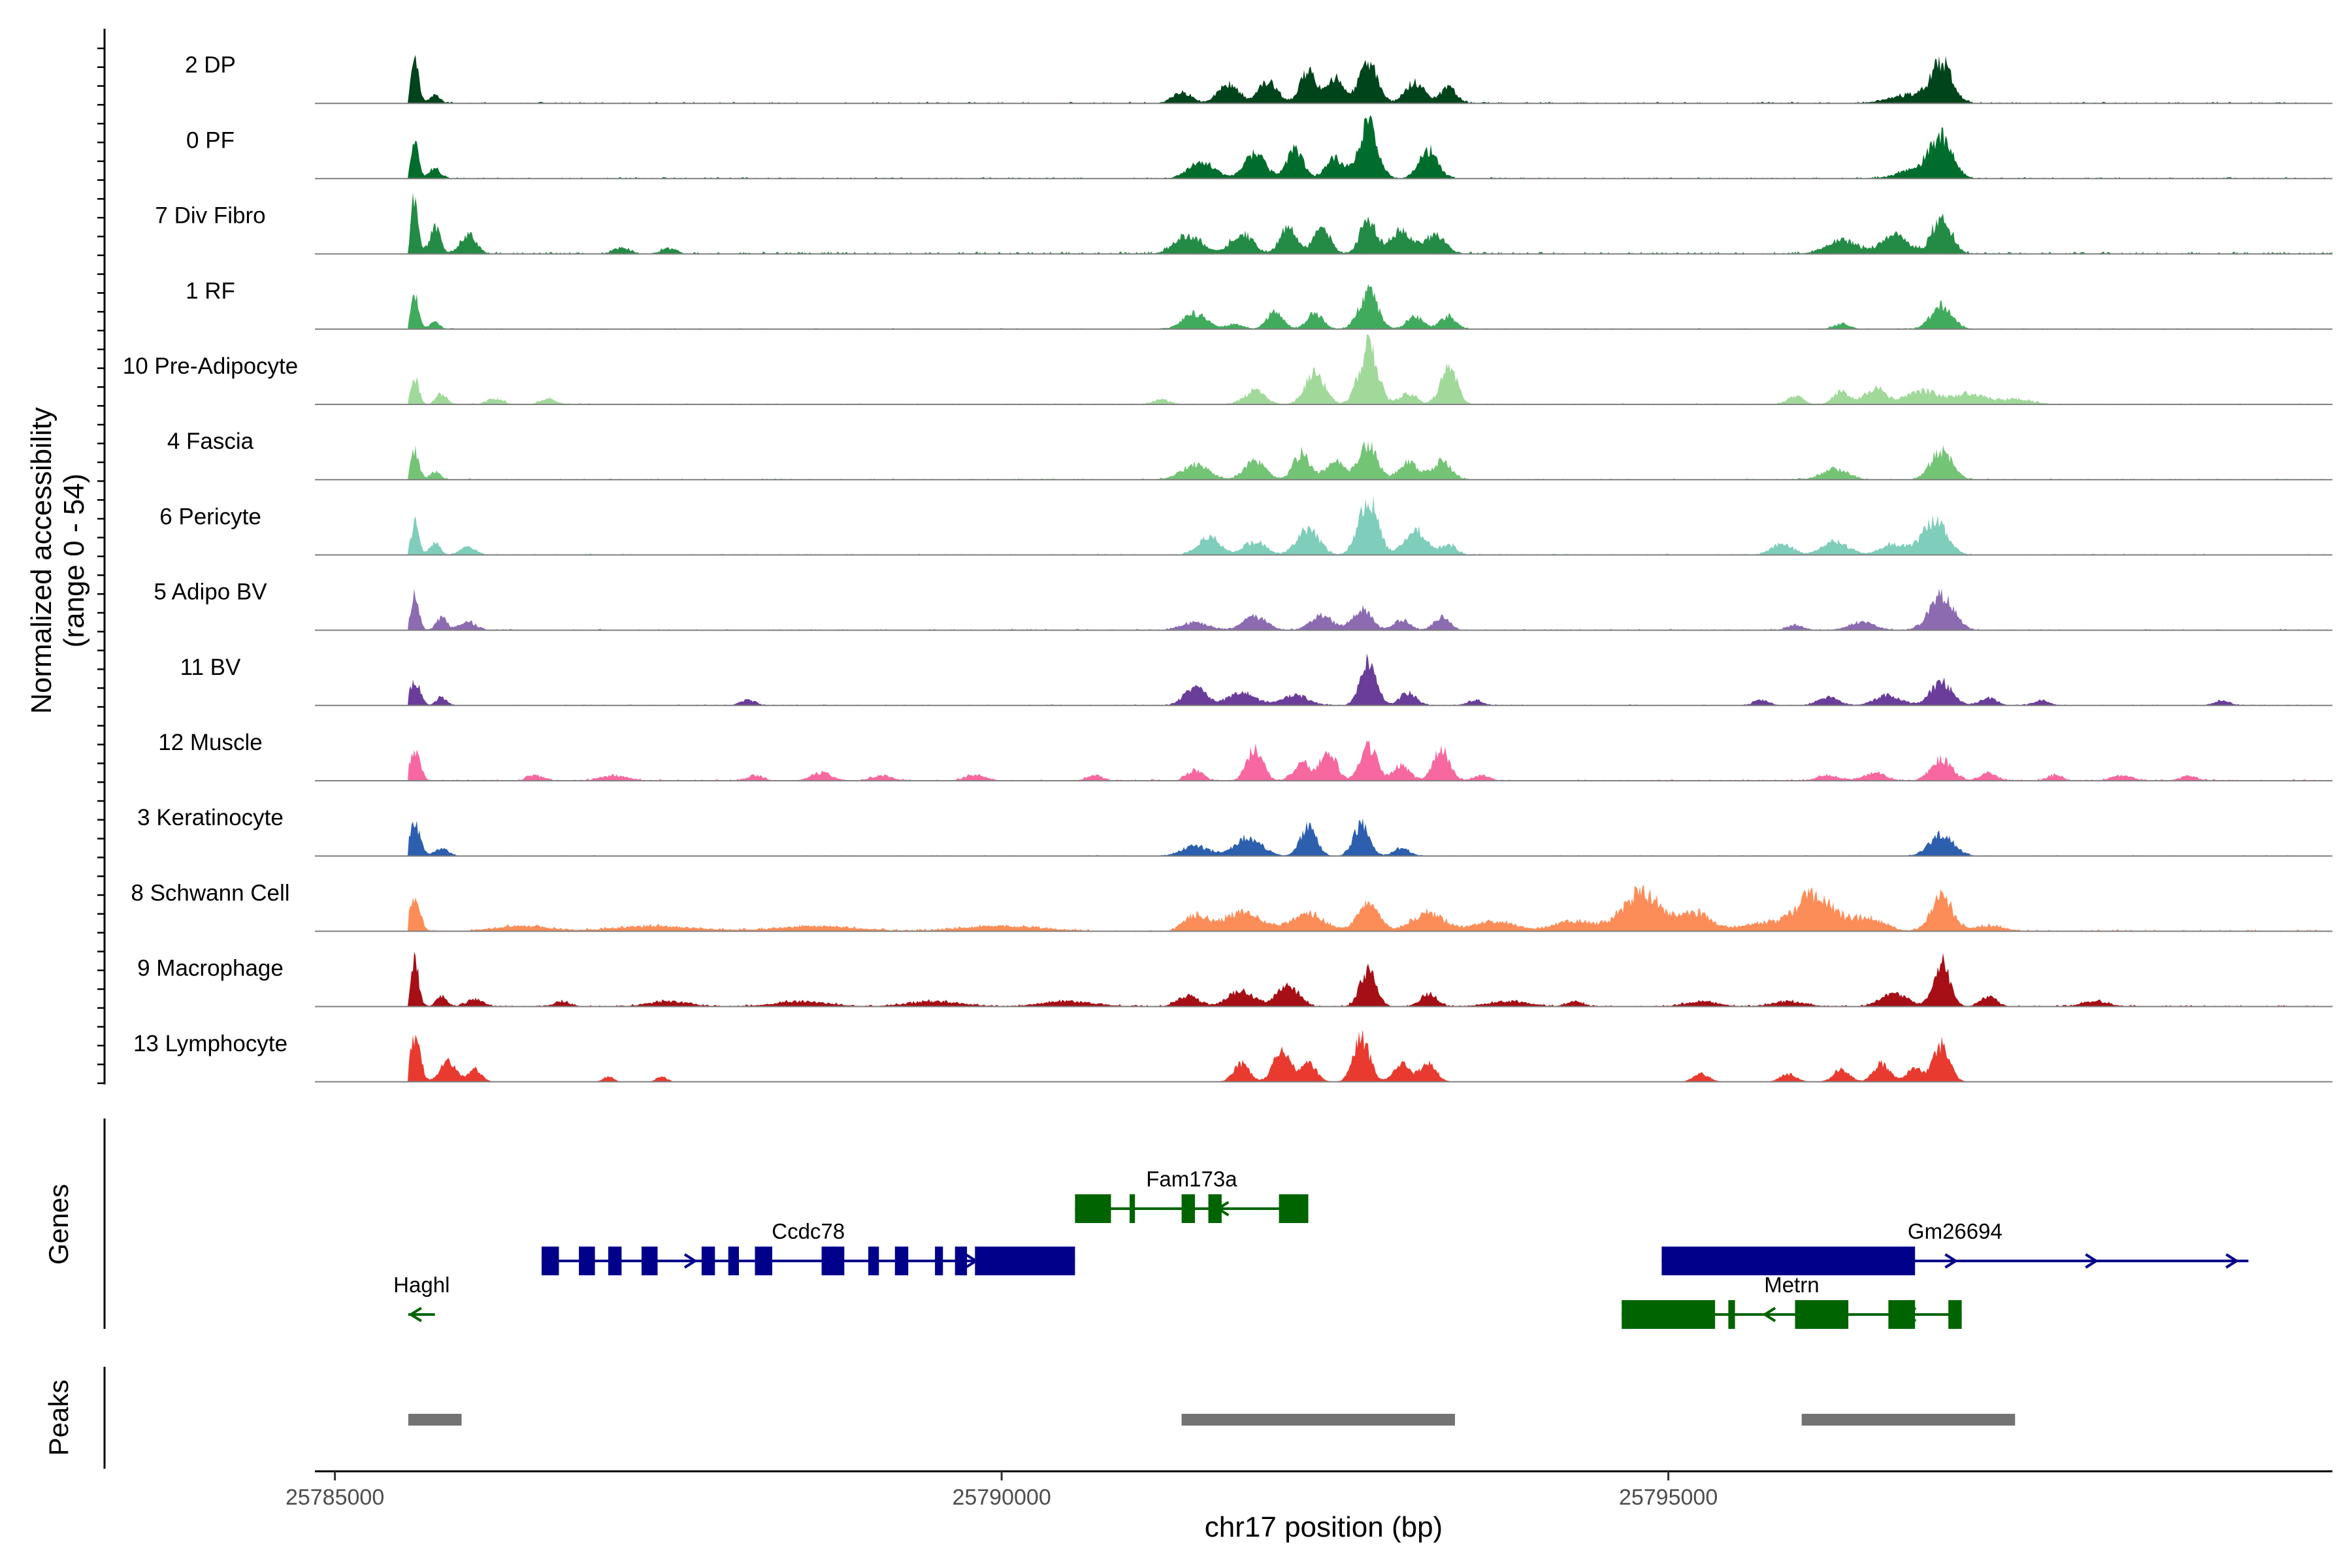 This screenshot has width=2352, height=1568. I want to click on track-label-7: 5 Adipo BV, so click(210, 592).